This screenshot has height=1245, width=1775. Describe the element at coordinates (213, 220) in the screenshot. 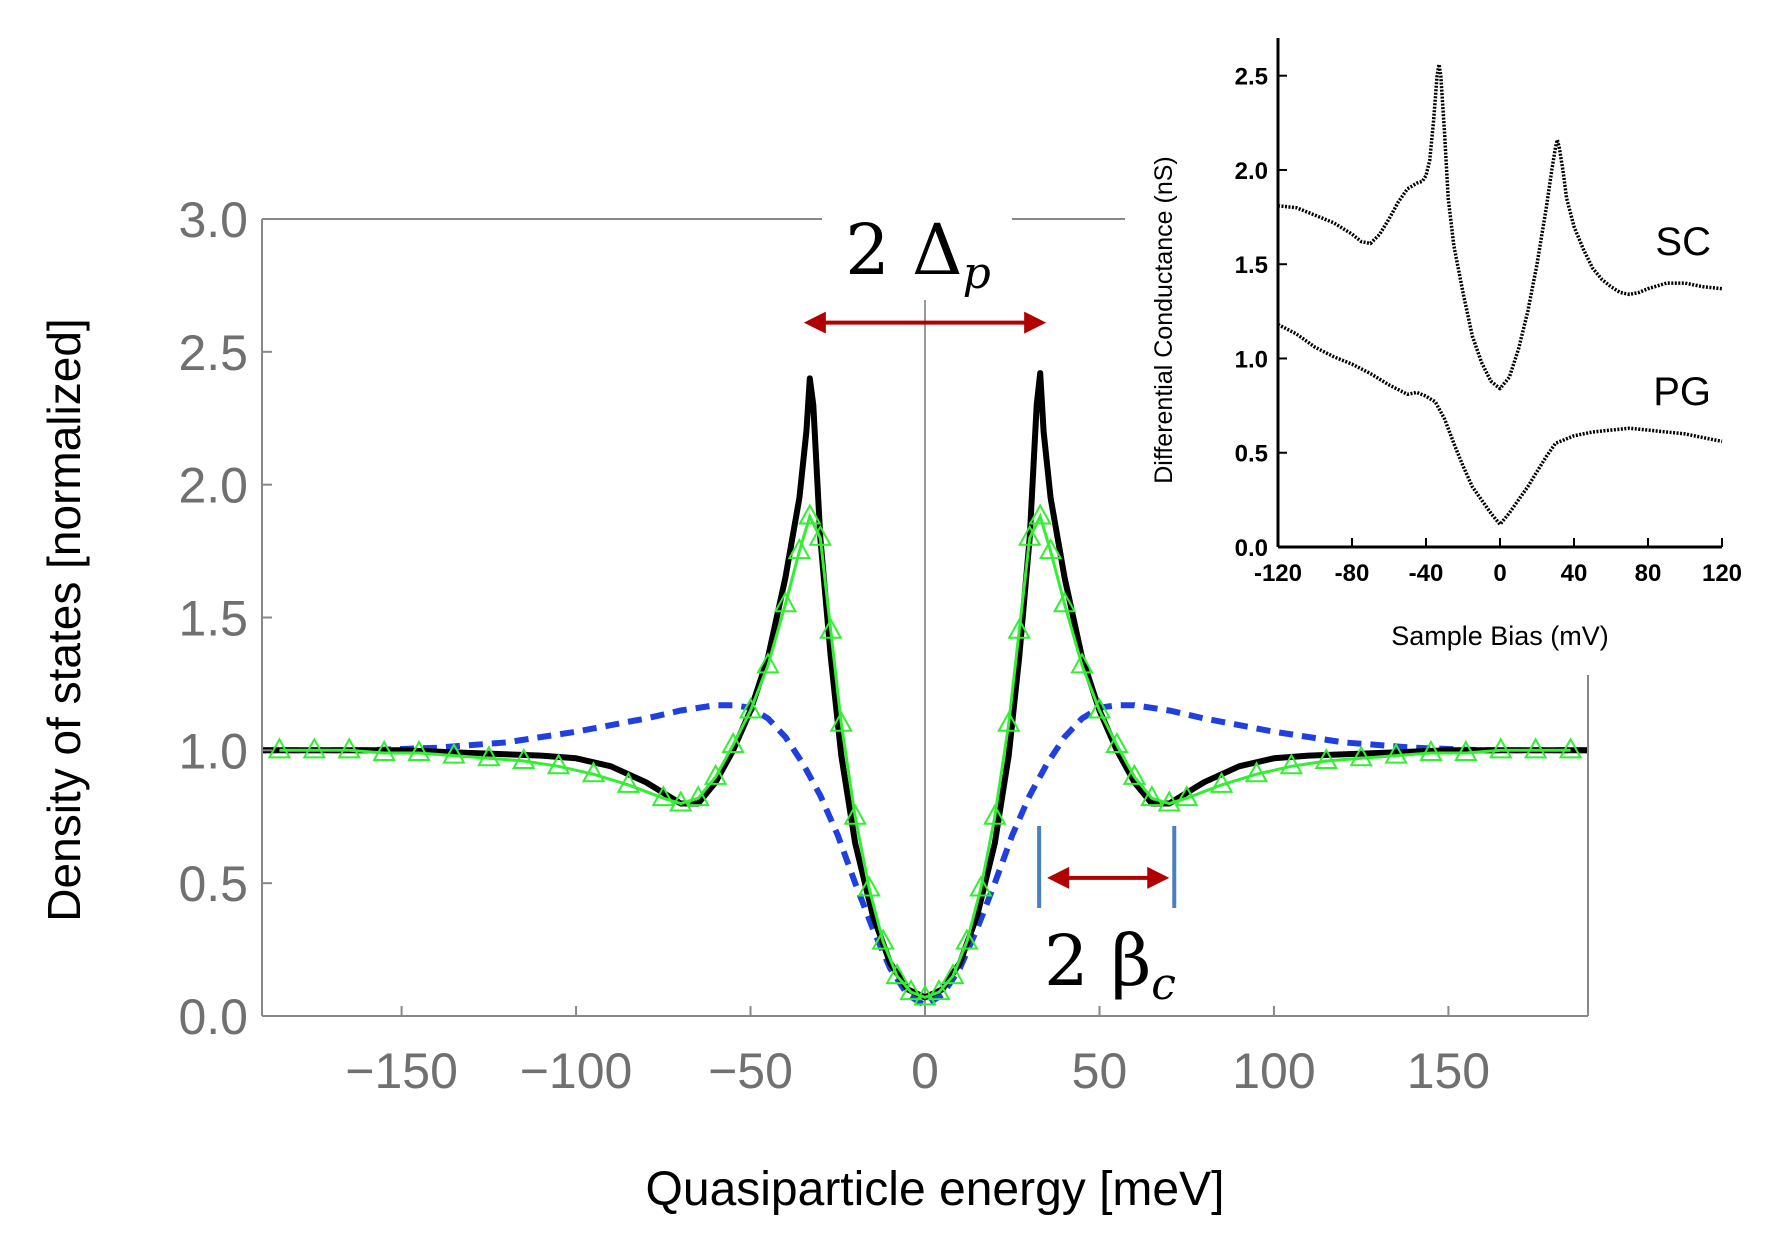

I see `main-y-tick-label: 3.0` at that location.